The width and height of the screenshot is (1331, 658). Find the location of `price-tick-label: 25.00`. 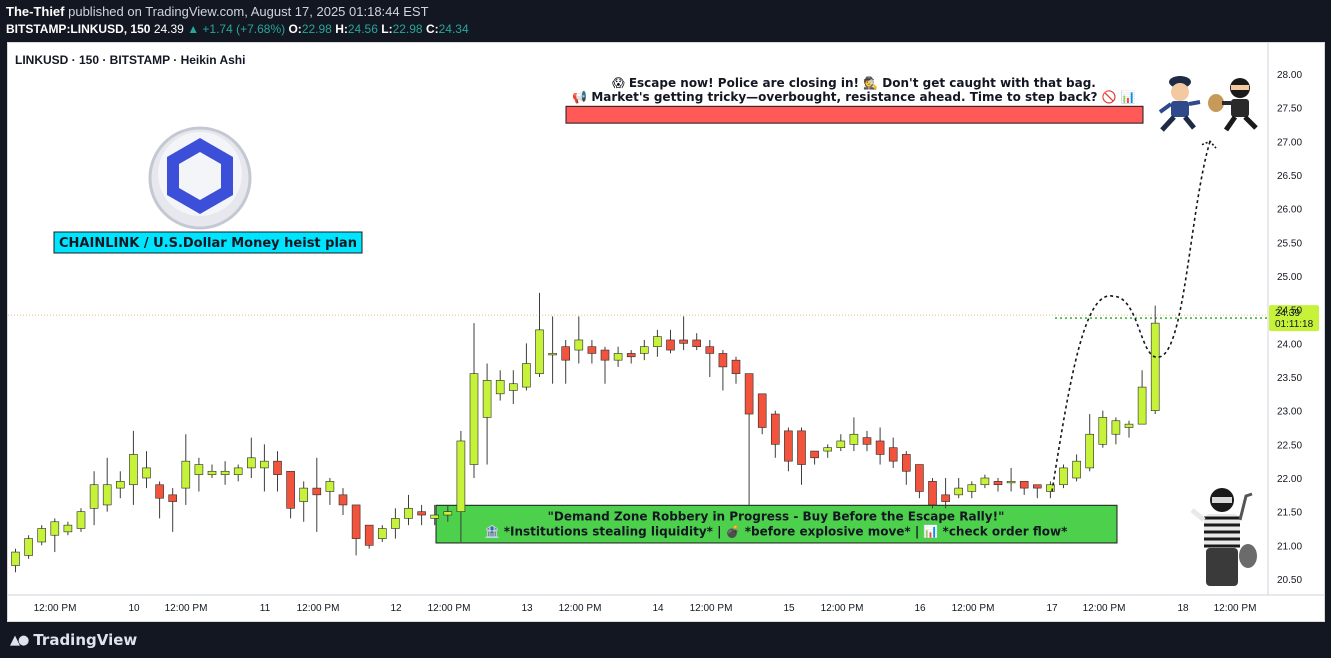

price-tick-label: 25.00 is located at coordinates (1289, 277).